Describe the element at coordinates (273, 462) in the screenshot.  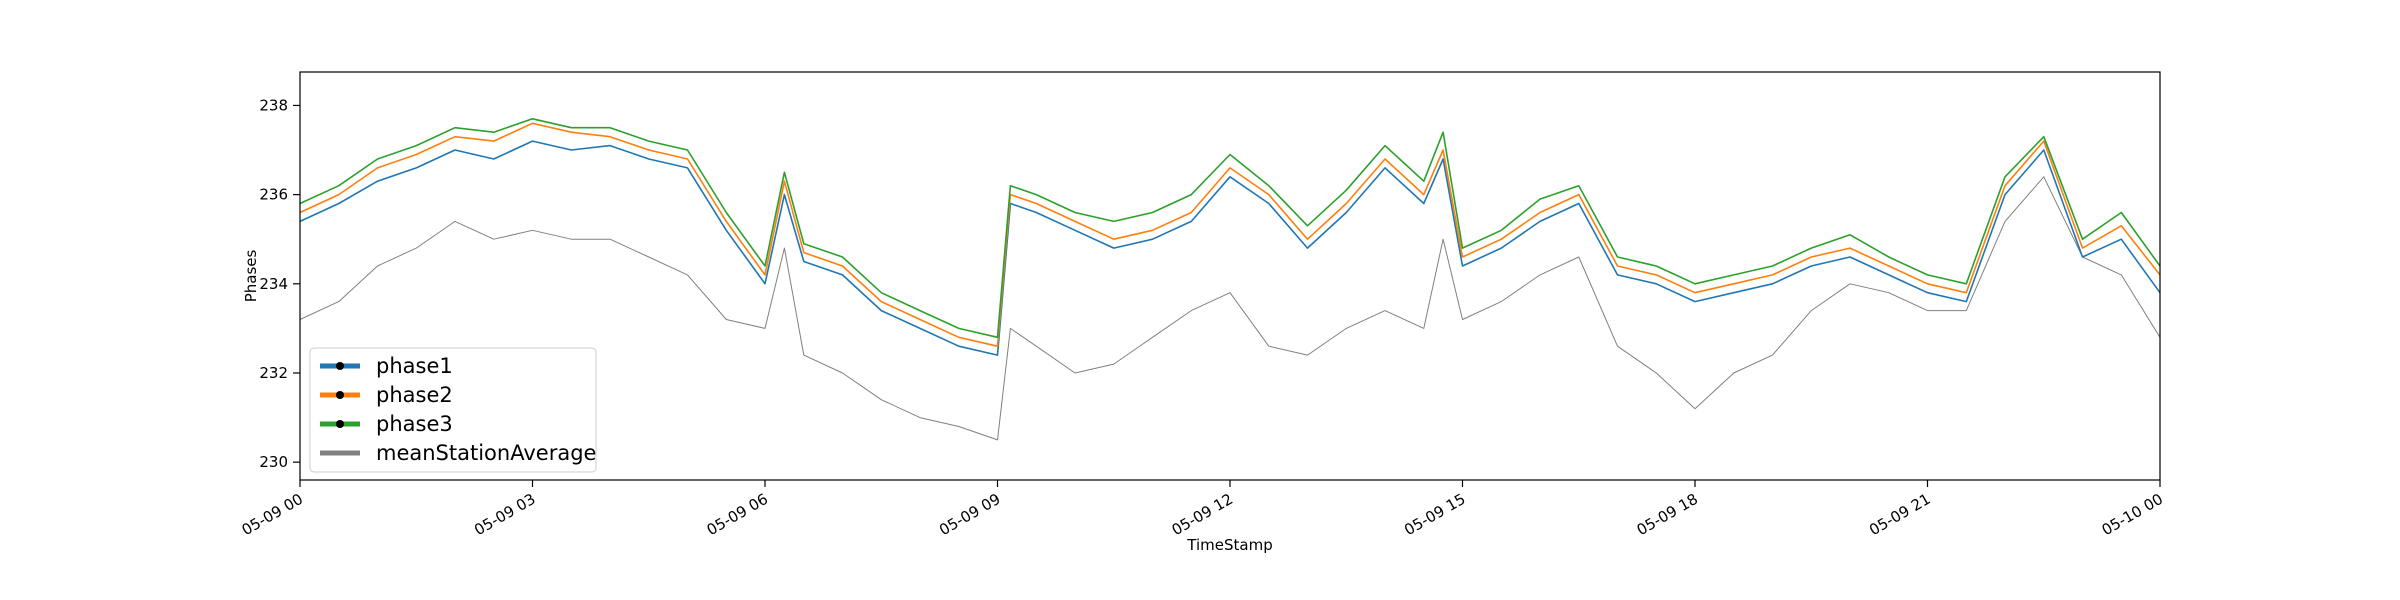
I see `y-tick-label: 230` at that location.